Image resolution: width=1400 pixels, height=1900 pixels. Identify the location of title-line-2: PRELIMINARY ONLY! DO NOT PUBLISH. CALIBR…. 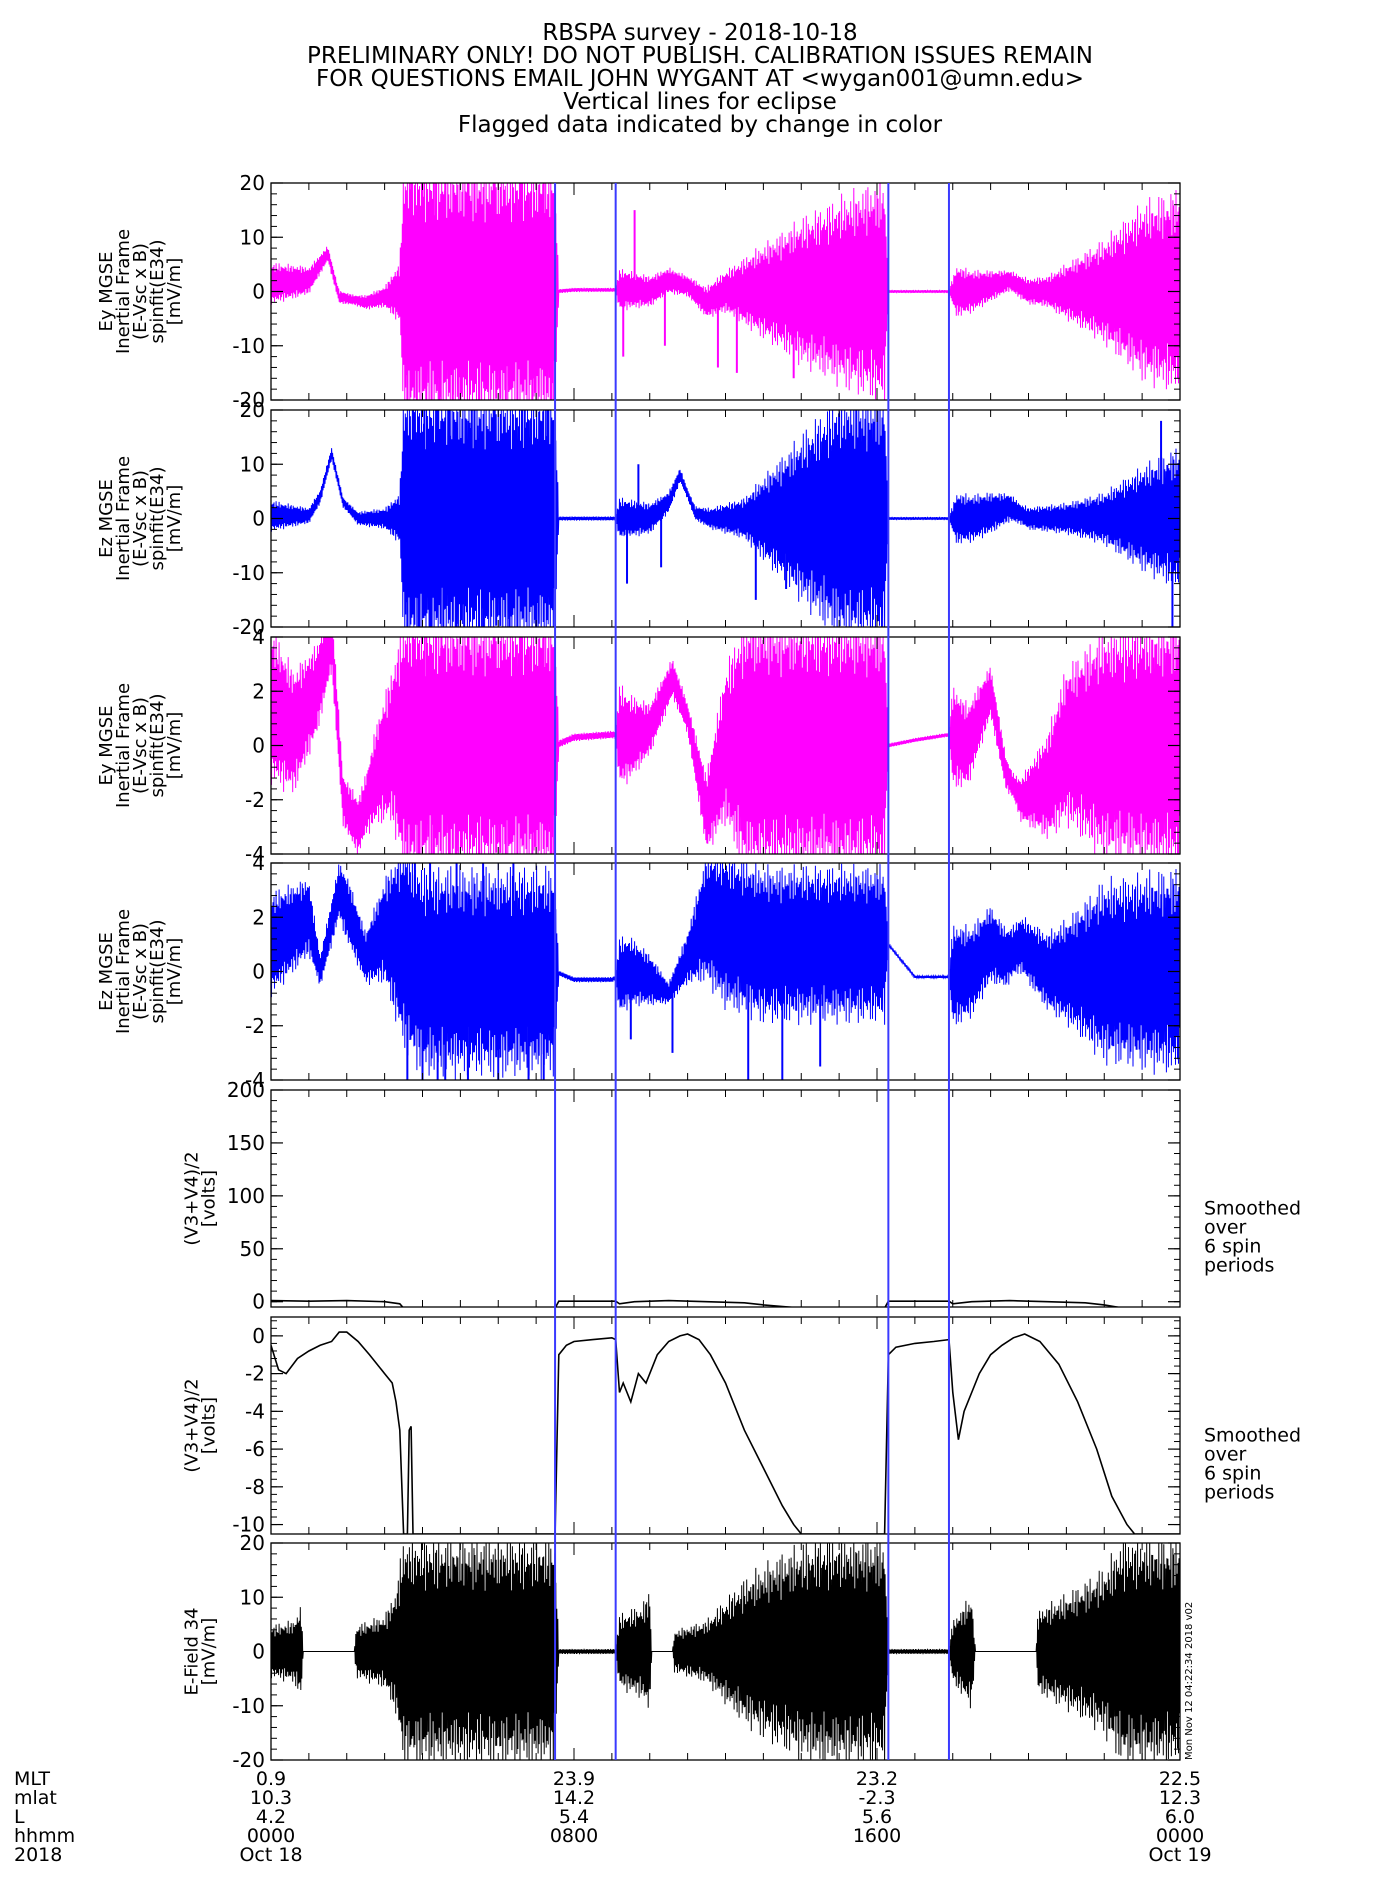
(699, 56).